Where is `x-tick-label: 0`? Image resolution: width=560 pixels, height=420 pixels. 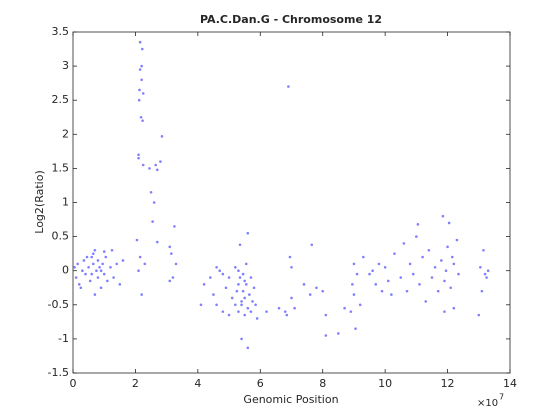
x-tick-label: 0 is located at coordinates (73, 383).